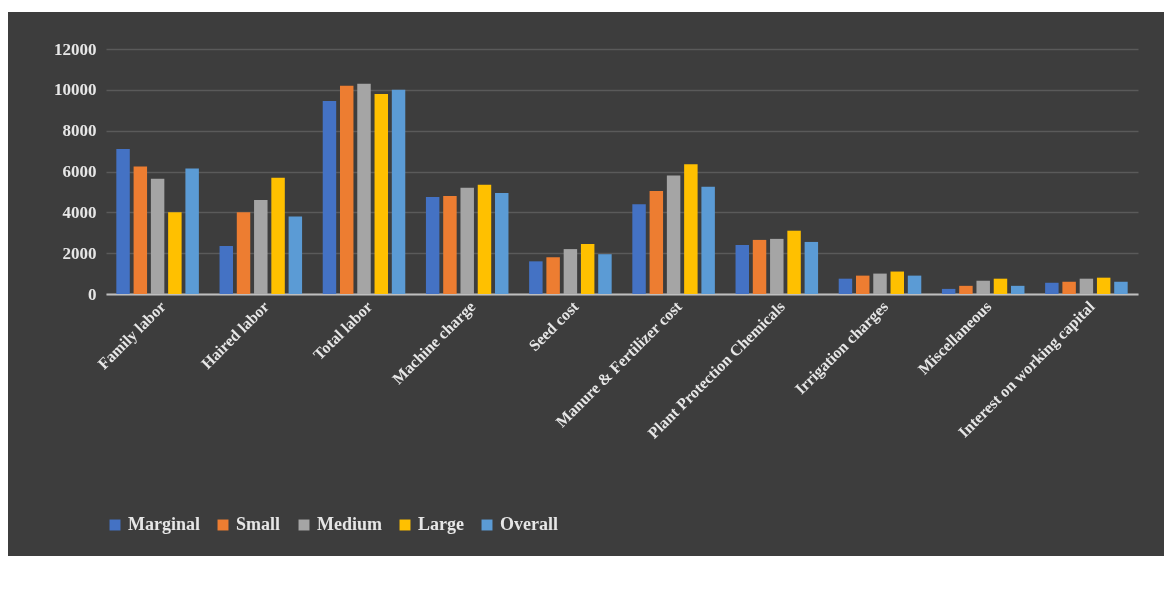 Image resolution: width=1168 pixels, height=598 pixels. I want to click on y-tick-label: 10000, so click(75, 90).